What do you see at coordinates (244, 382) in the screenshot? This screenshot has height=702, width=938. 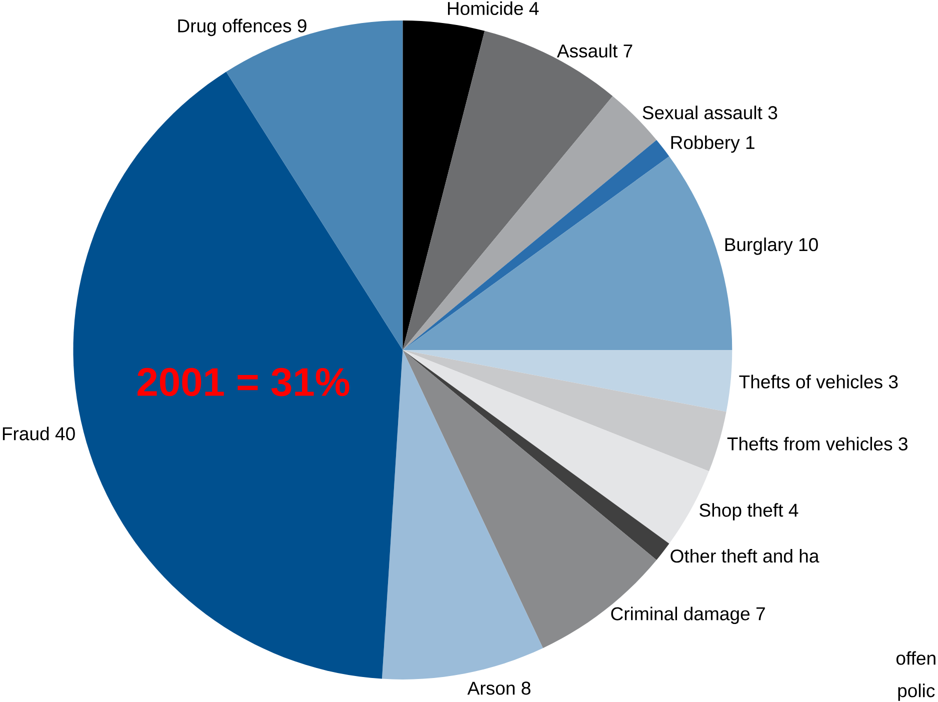 I see `text: 2001 = 31%` at bounding box center [244, 382].